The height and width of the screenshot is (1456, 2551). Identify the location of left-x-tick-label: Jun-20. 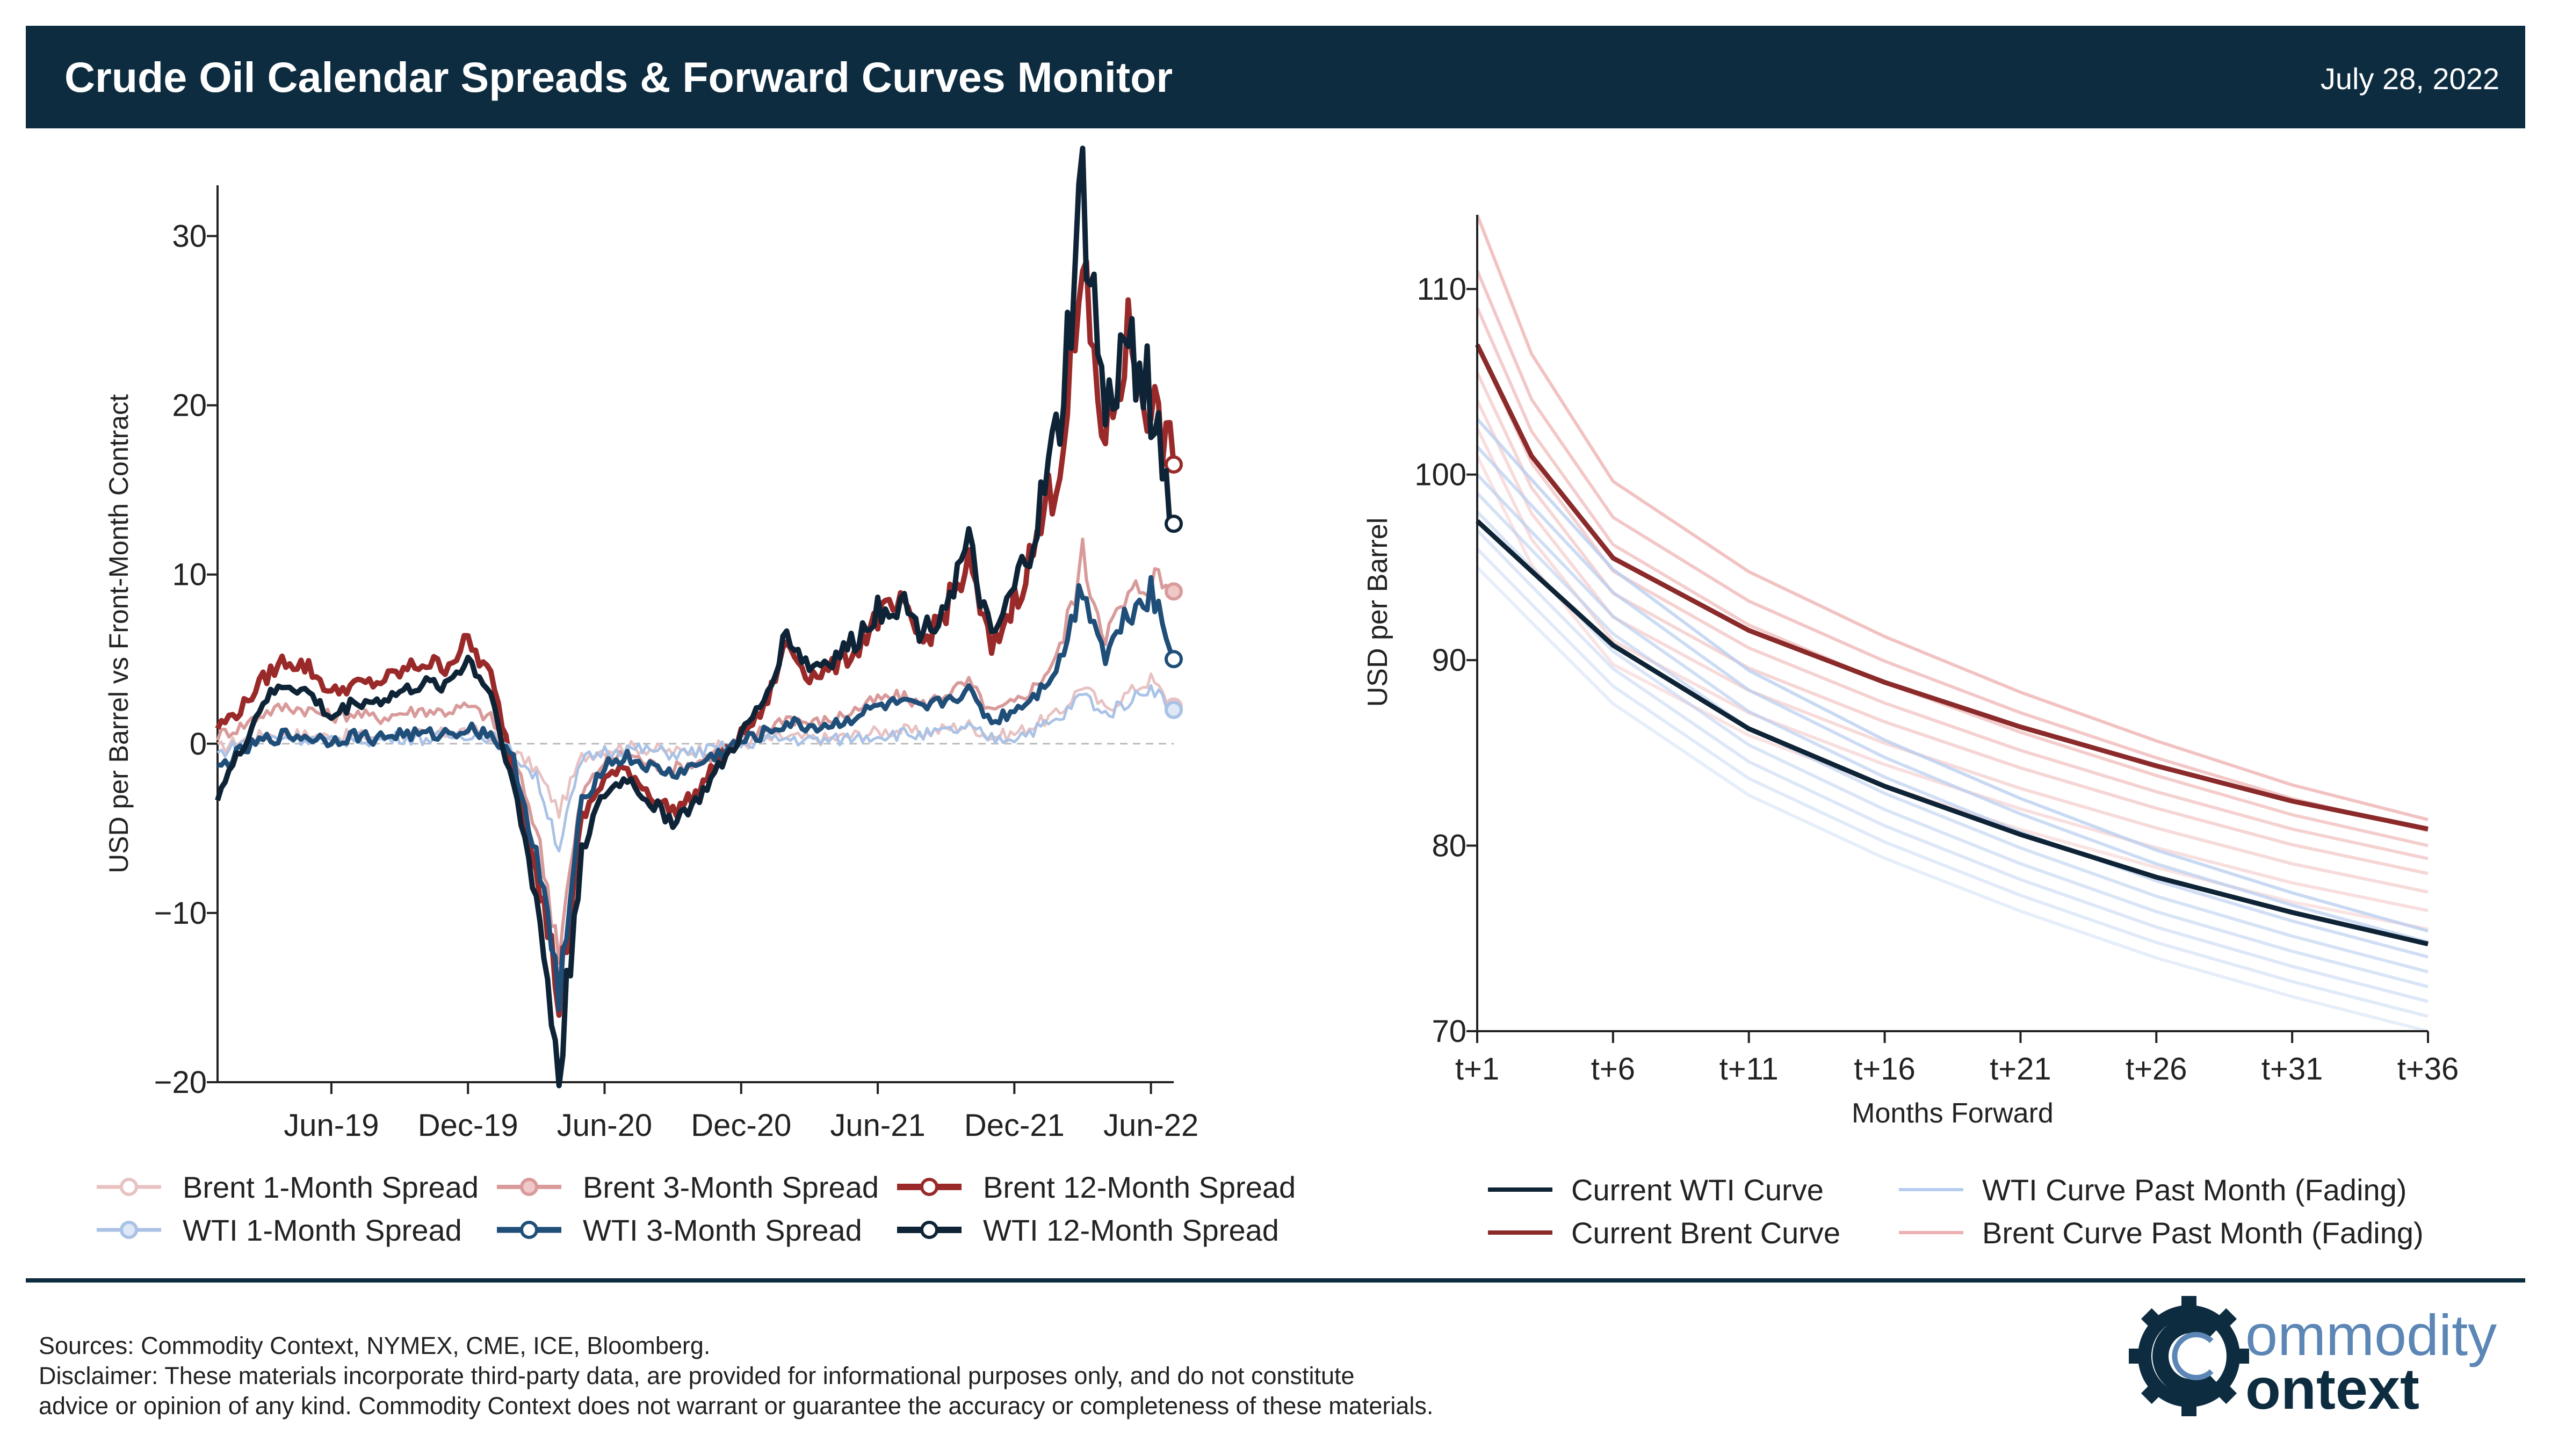
(604, 1125).